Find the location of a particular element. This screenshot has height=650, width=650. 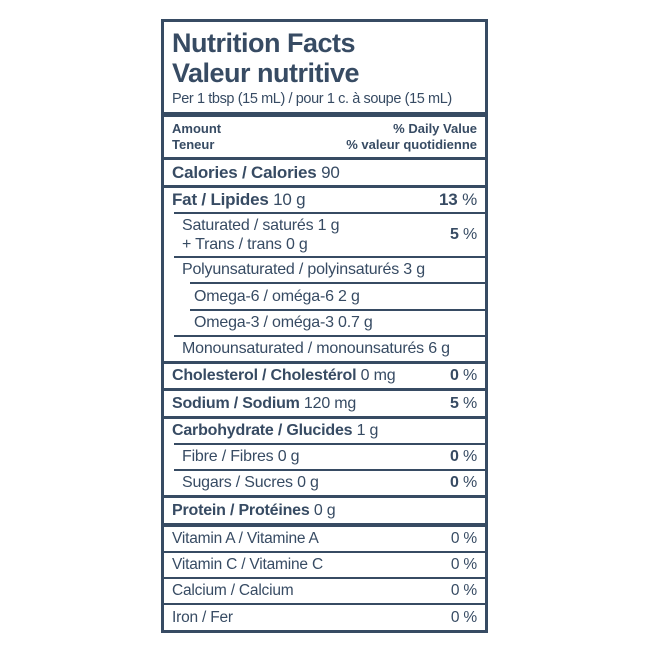

amount-label-fr: Teneur is located at coordinates (193, 145).